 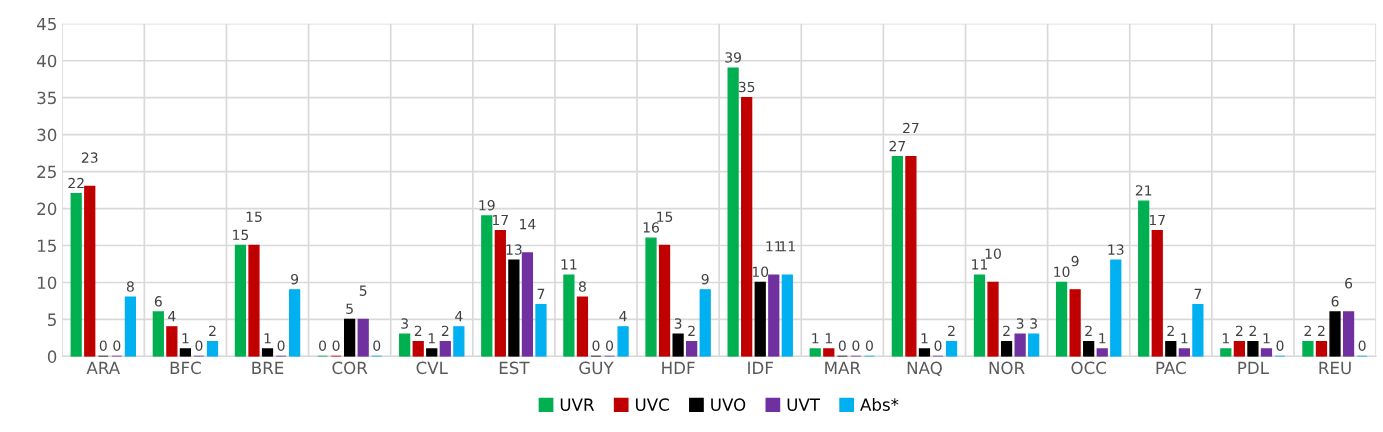 I want to click on x-tick-label: PAC, so click(x=1171, y=368).